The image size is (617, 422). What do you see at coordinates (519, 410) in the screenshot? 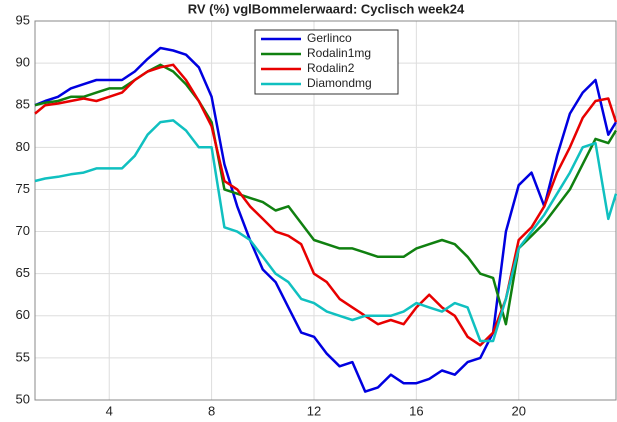
I see `x-tick-label: 20` at bounding box center [519, 410].